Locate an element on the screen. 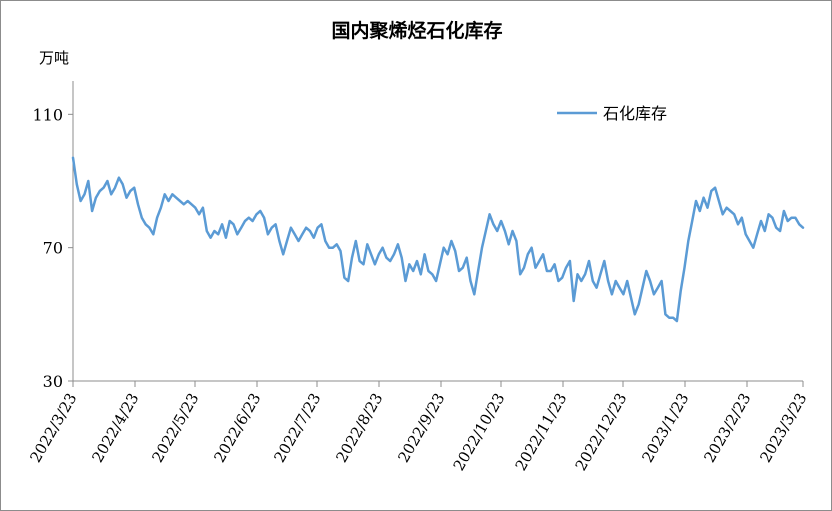  x-tick-label: 2022/6/23 is located at coordinates (237, 428).